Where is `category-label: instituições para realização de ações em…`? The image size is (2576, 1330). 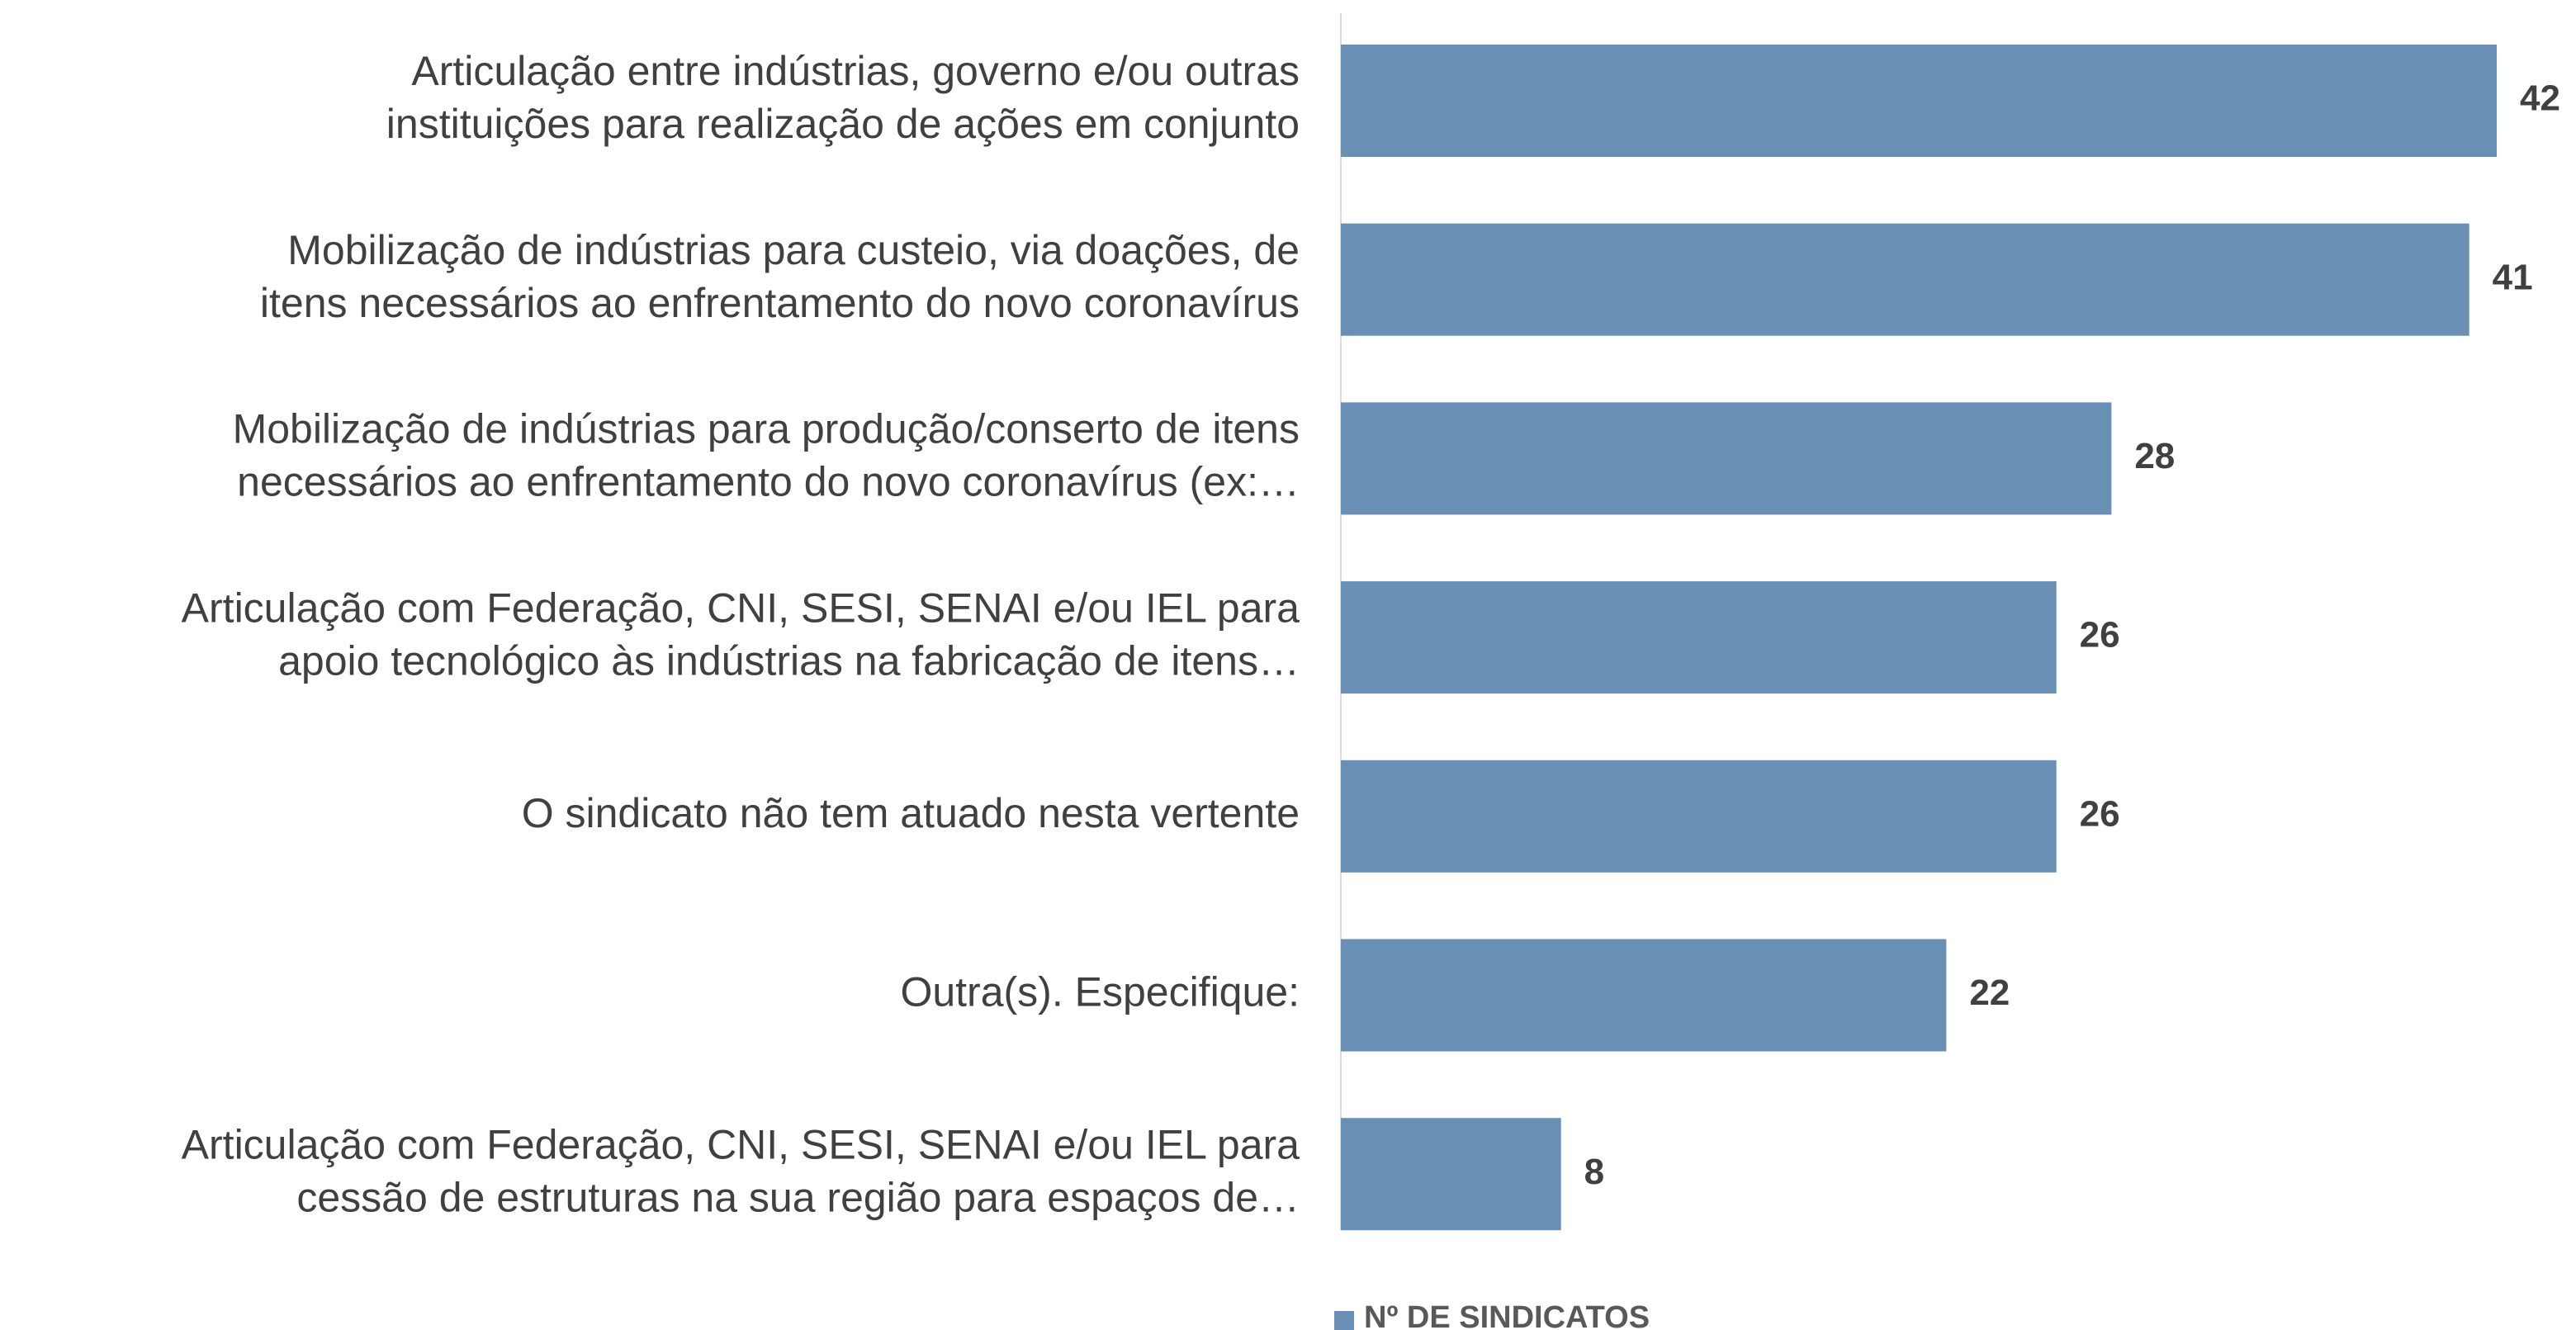
category-label: instituições para realização de ações em… is located at coordinates (843, 124).